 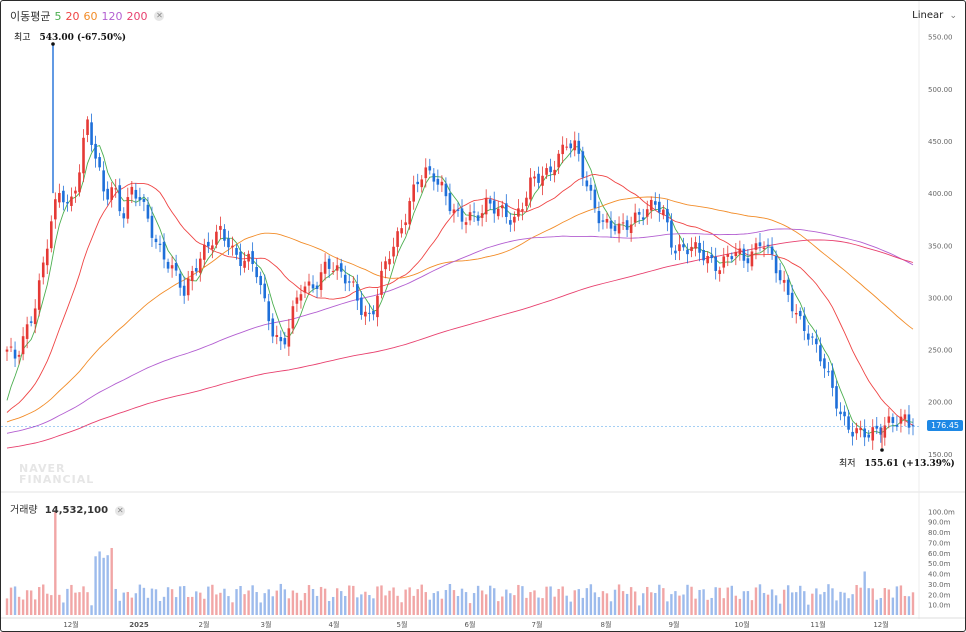 I want to click on low-value: 155.61 (+13.39%), so click(x=909, y=464).